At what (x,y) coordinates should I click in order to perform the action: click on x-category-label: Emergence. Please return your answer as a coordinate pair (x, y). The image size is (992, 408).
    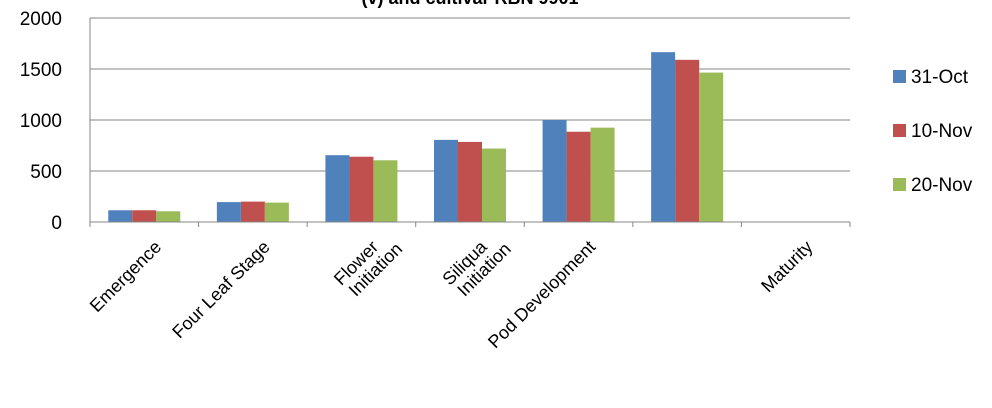
    Looking at the image, I should click on (125, 276).